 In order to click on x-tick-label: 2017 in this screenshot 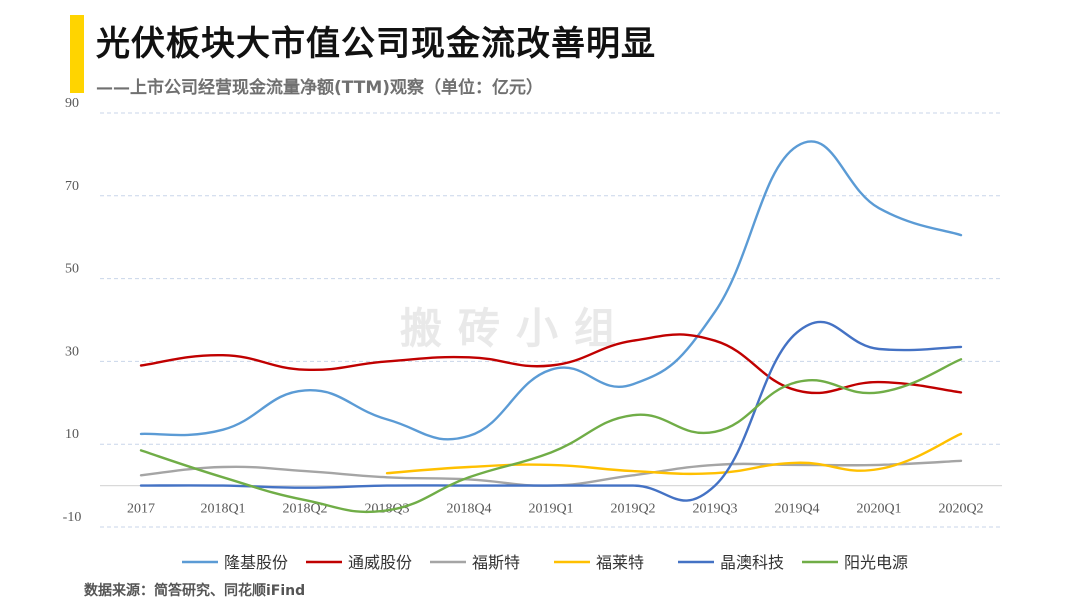, I will do `click(141, 509)`.